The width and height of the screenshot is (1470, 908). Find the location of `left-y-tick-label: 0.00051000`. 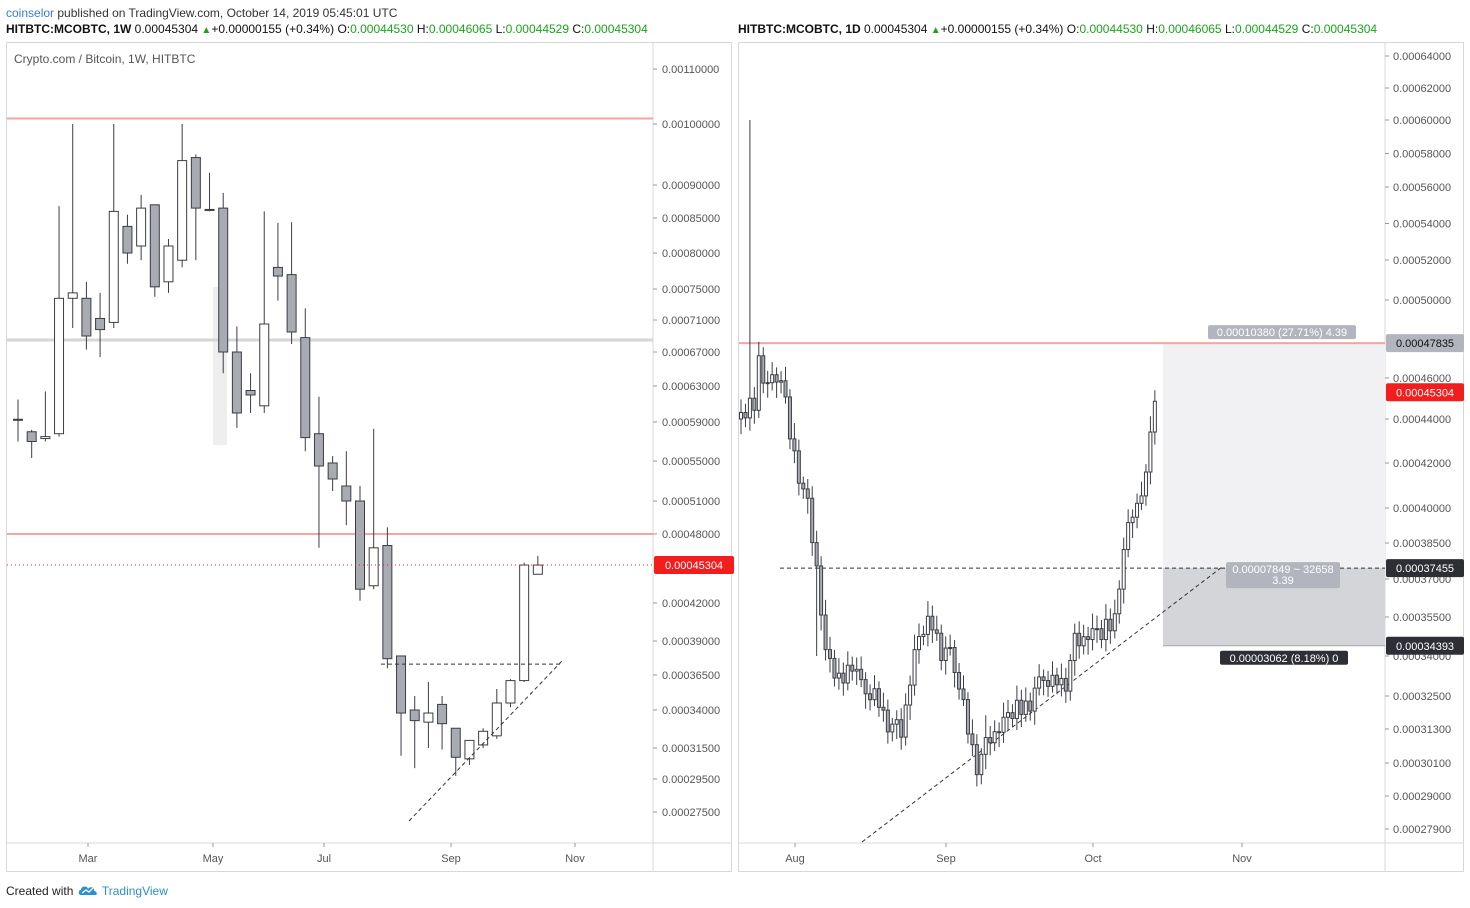

left-y-tick-label: 0.00051000 is located at coordinates (691, 502).